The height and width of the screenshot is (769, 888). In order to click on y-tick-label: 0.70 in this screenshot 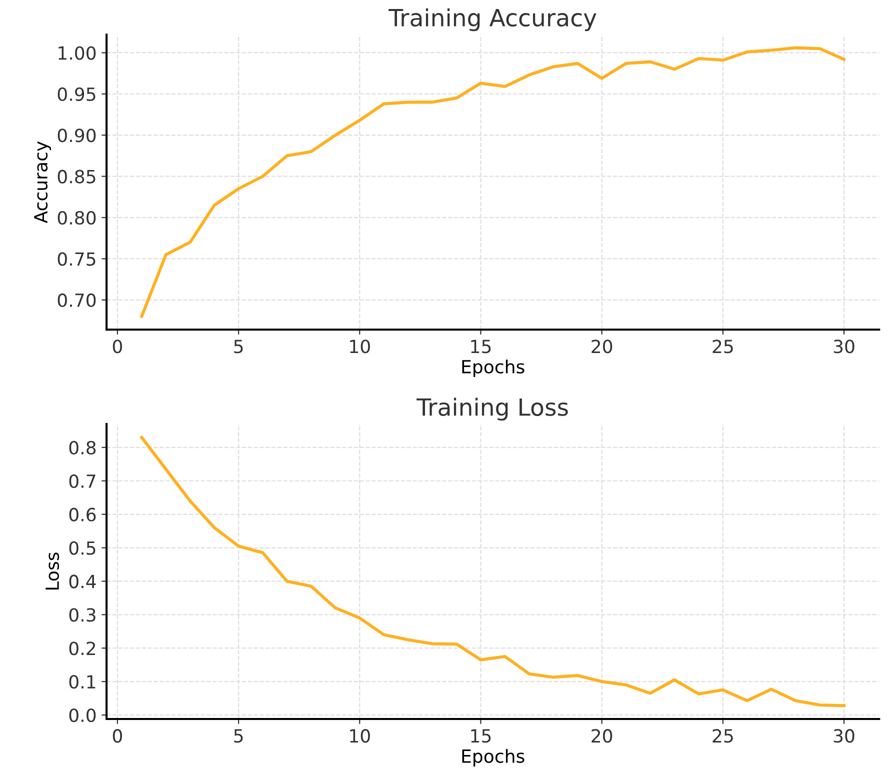, I will do `click(77, 300)`.